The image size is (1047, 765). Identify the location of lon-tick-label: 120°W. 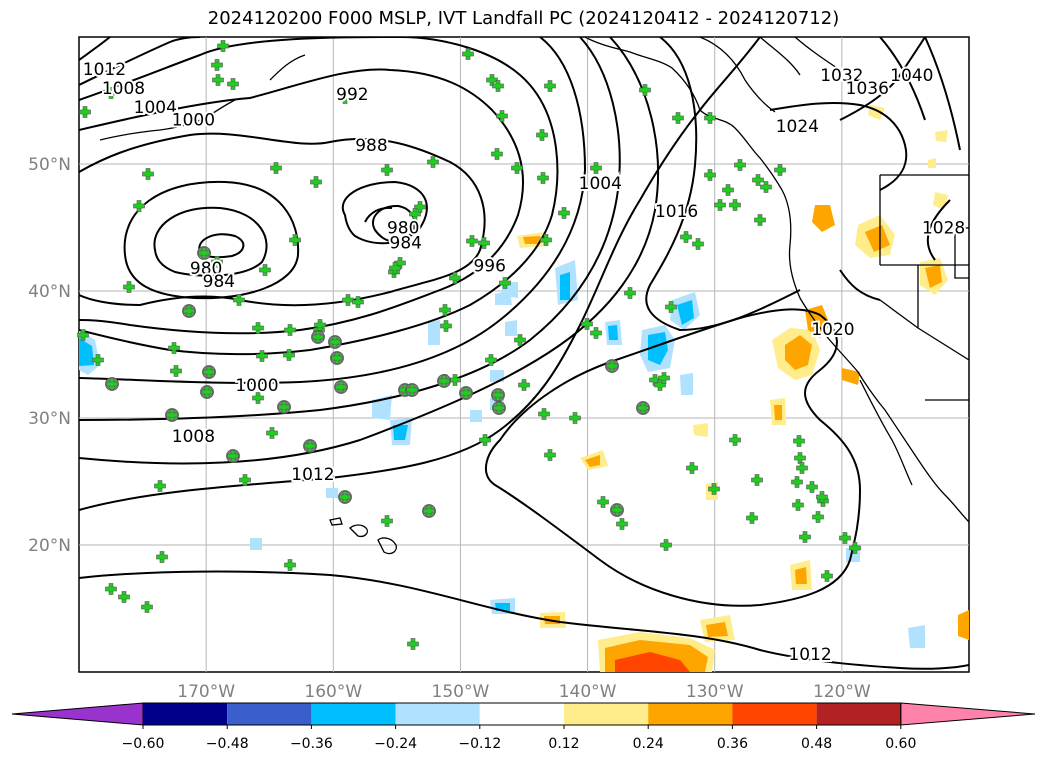
(842, 692).